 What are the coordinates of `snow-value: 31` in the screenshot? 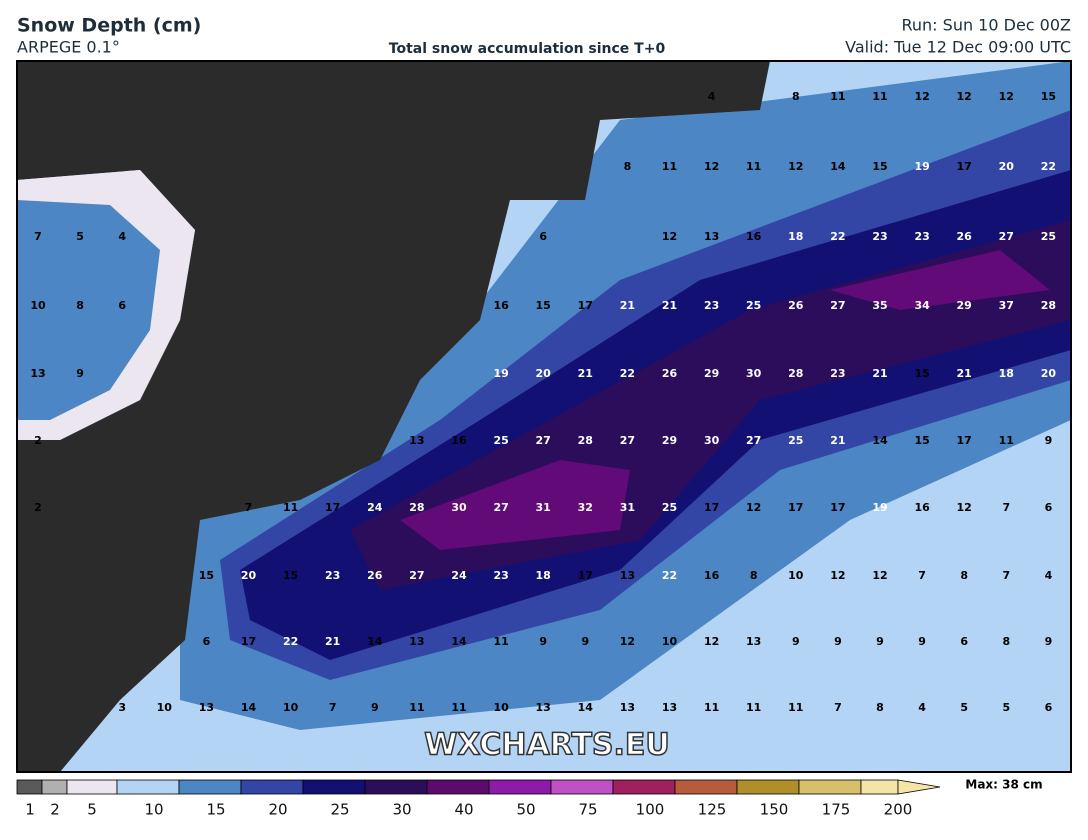 It's located at (543, 507).